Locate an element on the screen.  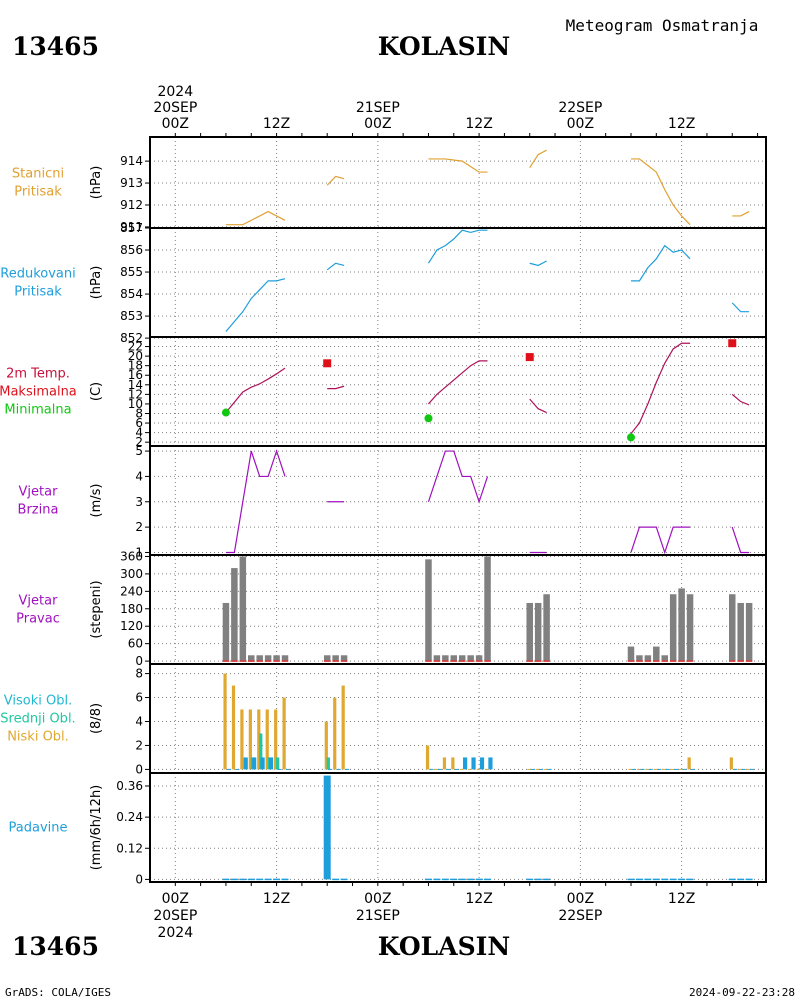
top-date-label: 2024 is located at coordinates (175, 92).